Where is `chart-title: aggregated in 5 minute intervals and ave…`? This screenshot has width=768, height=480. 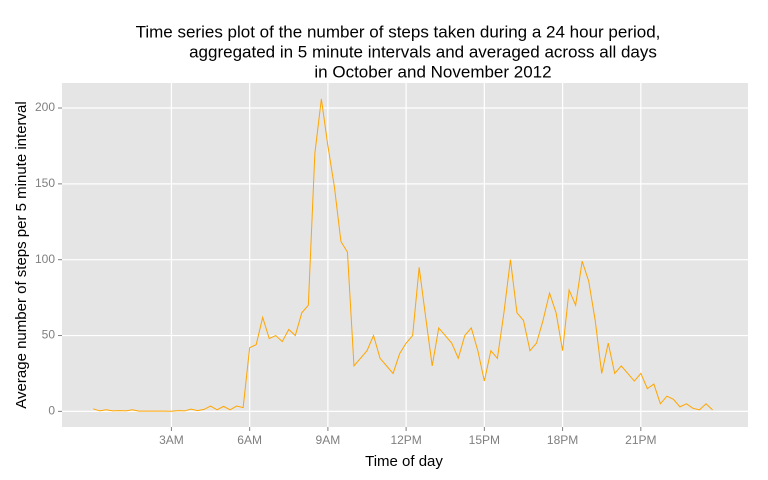
chart-title: aggregated in 5 minute intervals and ave… is located at coordinates (423, 51).